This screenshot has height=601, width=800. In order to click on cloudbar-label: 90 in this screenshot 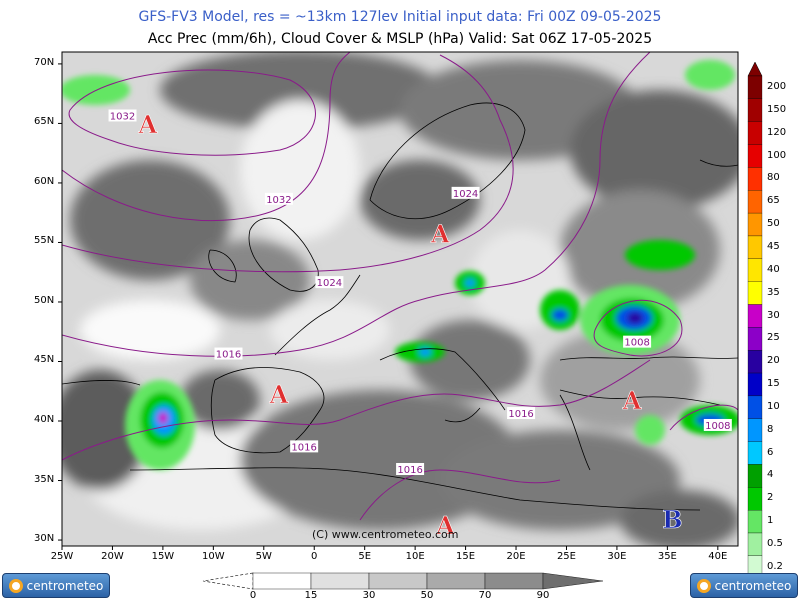, I will do `click(543, 595)`.